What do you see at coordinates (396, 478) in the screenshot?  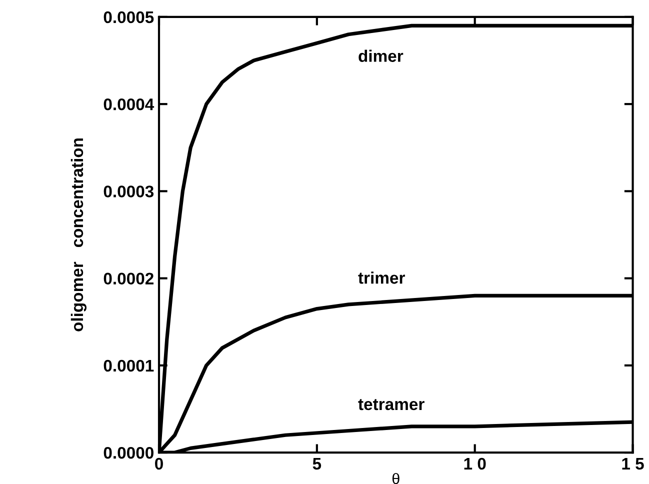 I see `x-axis-title: θ` at bounding box center [396, 478].